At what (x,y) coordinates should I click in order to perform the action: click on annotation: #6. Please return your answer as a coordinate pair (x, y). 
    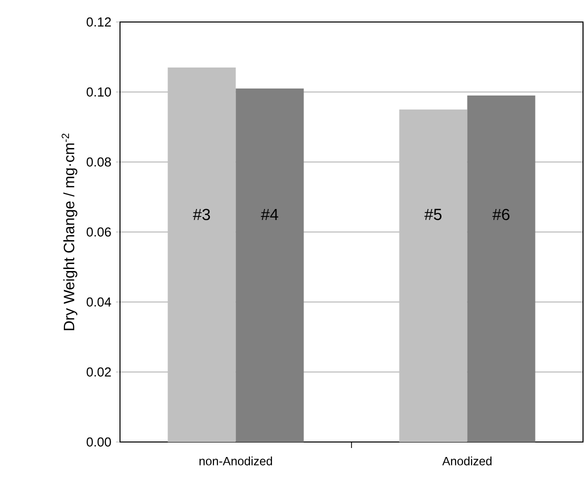
    Looking at the image, I should click on (501, 214).